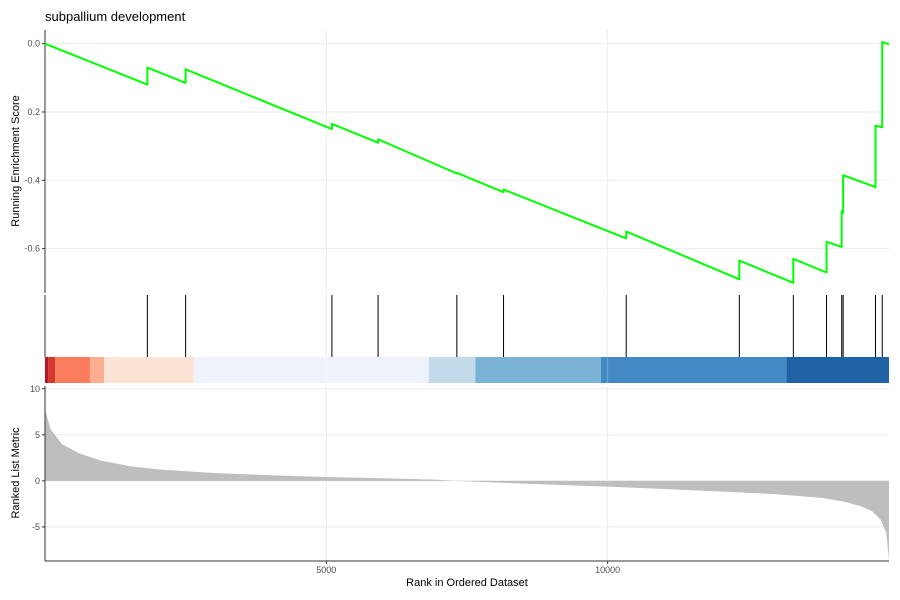 The height and width of the screenshot is (600, 900). What do you see at coordinates (35, 389) in the screenshot?
I see `y-tick-label: 10` at bounding box center [35, 389].